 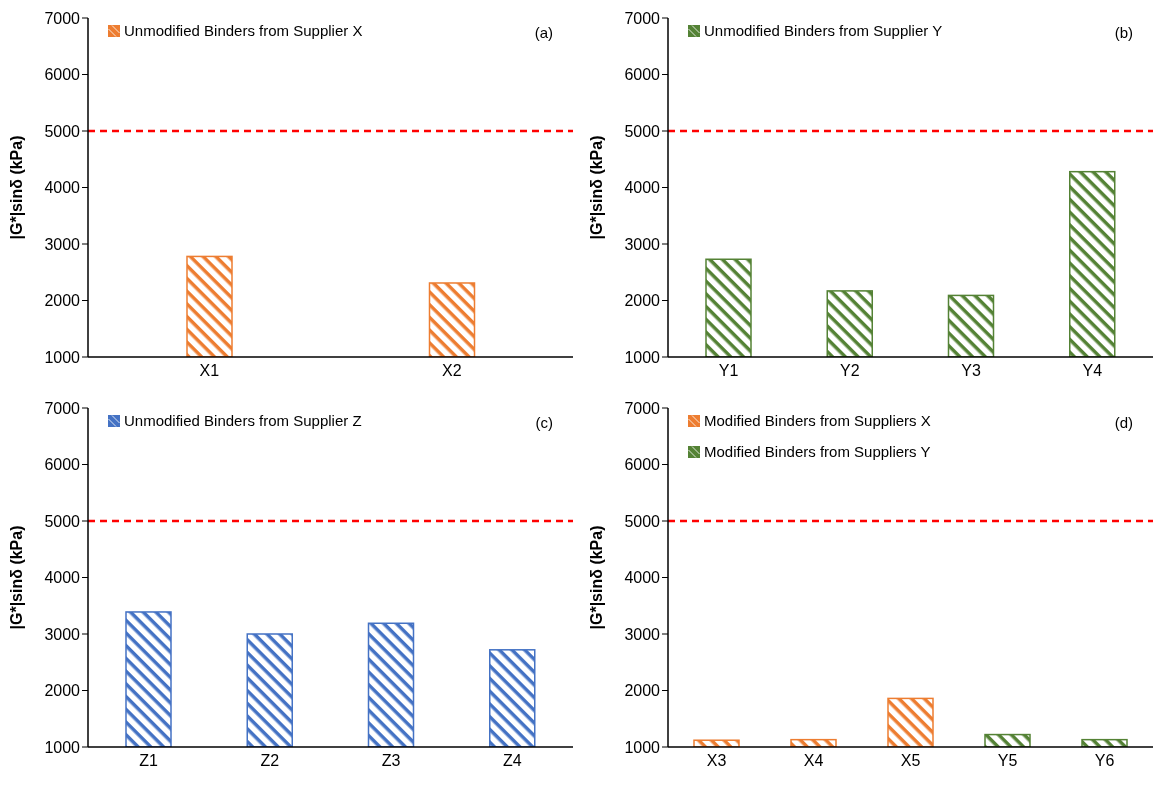 What do you see at coordinates (971, 371) in the screenshot?
I see `x-tick-label: Y3` at bounding box center [971, 371].